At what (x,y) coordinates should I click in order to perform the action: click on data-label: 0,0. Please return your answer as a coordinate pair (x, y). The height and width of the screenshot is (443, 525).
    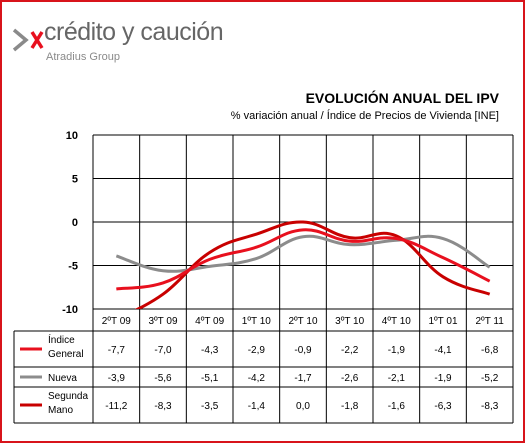
    Looking at the image, I should click on (303, 406).